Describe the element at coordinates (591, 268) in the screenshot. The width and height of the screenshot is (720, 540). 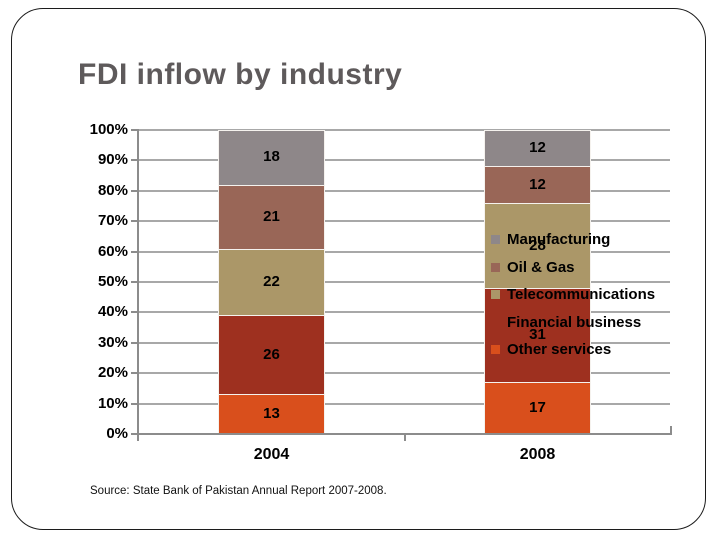
I see `legend-item: Oil & Gas` at that location.